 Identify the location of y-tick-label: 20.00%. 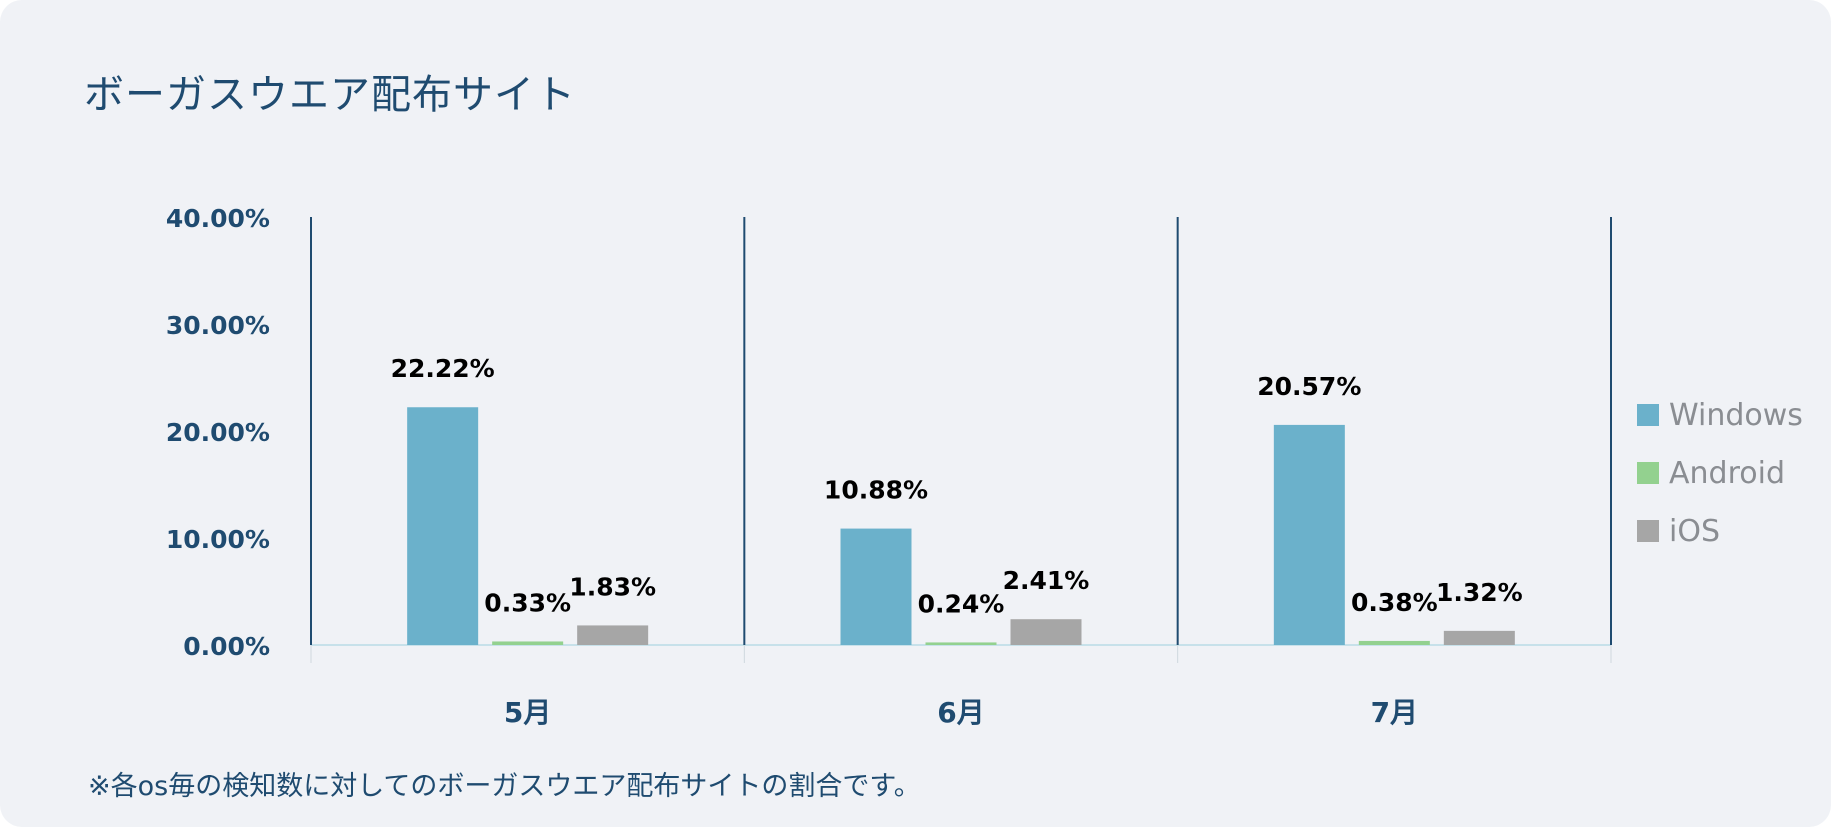
(218, 432).